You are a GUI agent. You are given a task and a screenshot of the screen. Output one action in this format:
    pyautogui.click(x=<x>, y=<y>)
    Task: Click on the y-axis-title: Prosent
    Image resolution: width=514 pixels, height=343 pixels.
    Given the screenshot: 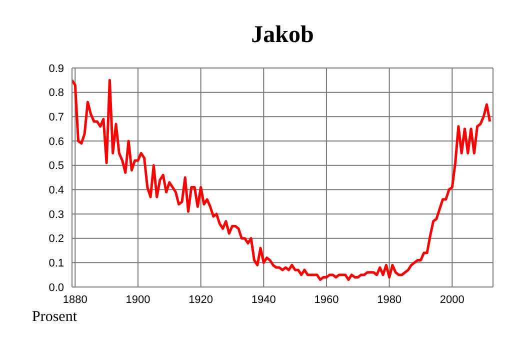 What is the action you would take?
    pyautogui.click(x=54, y=317)
    